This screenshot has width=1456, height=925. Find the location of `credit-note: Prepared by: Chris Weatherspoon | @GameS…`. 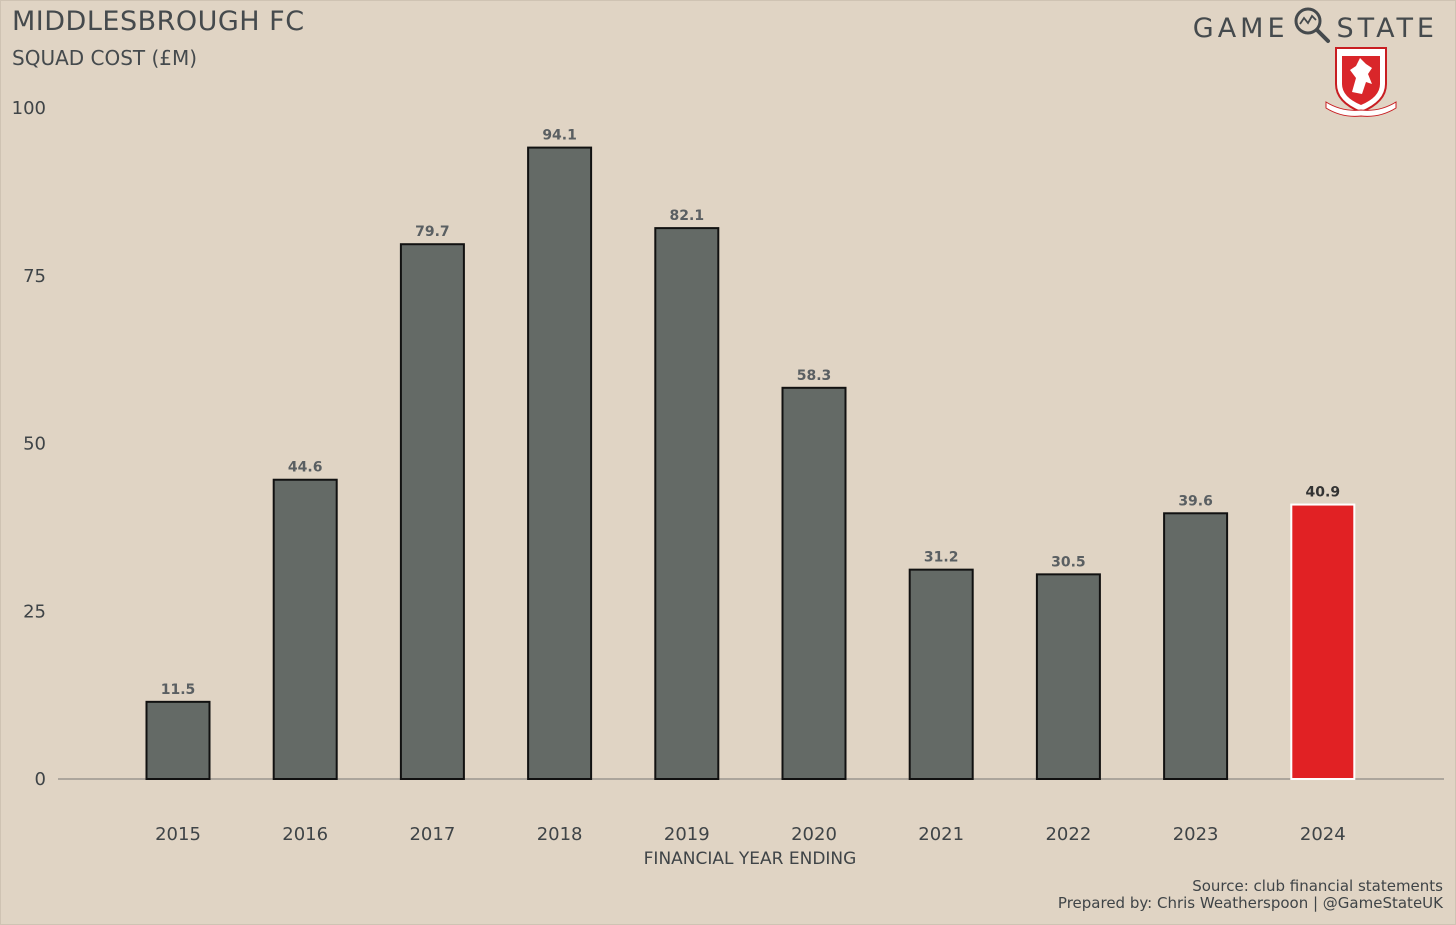

credit-note: Prepared by: Chris Weatherspoon | @GameS… is located at coordinates (1250, 903).